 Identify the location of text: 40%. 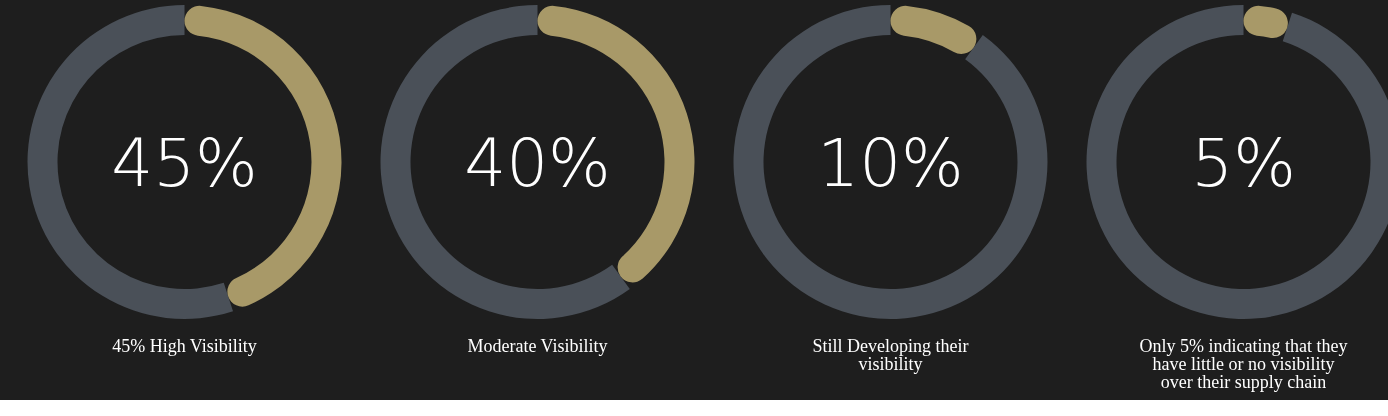
(537, 163).